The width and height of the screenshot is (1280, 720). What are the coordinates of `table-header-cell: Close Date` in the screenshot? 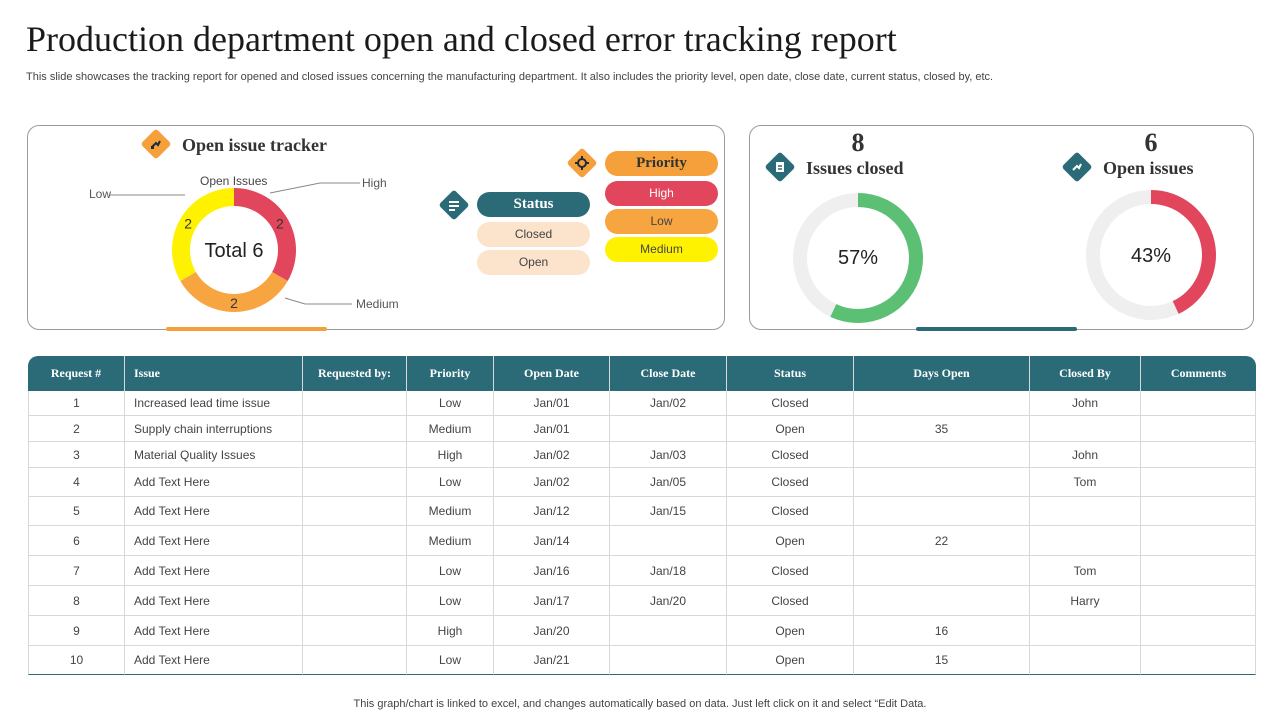 It's located at (668, 373).